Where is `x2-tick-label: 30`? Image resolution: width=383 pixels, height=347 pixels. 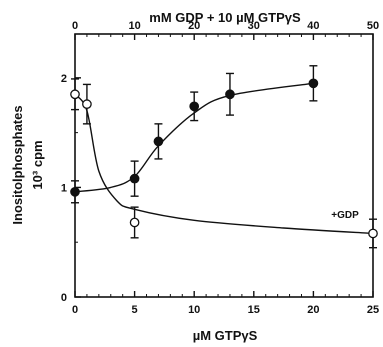 x2-tick-label: 30 is located at coordinates (254, 26).